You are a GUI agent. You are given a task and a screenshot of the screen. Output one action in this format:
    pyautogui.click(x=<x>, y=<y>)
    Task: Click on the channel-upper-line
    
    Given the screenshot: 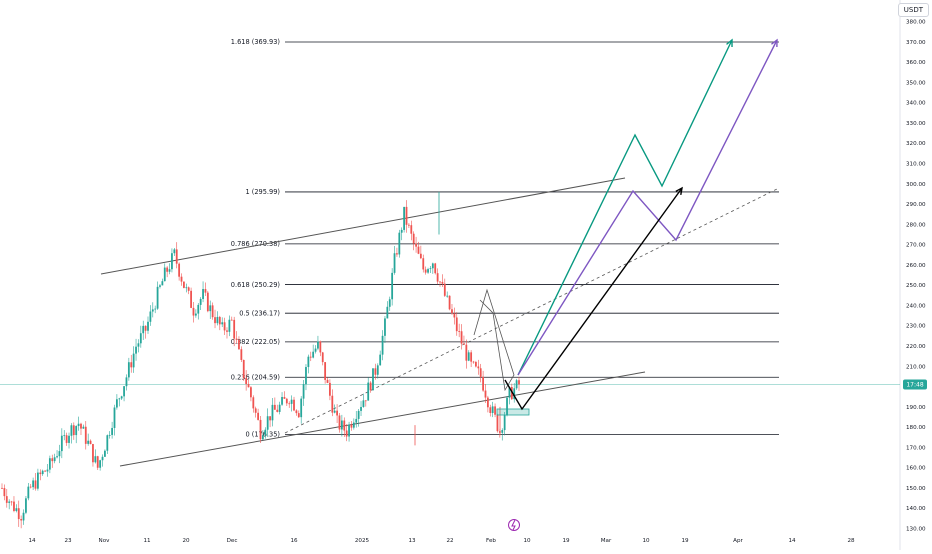 What is the action you would take?
    pyautogui.click(x=363, y=226)
    